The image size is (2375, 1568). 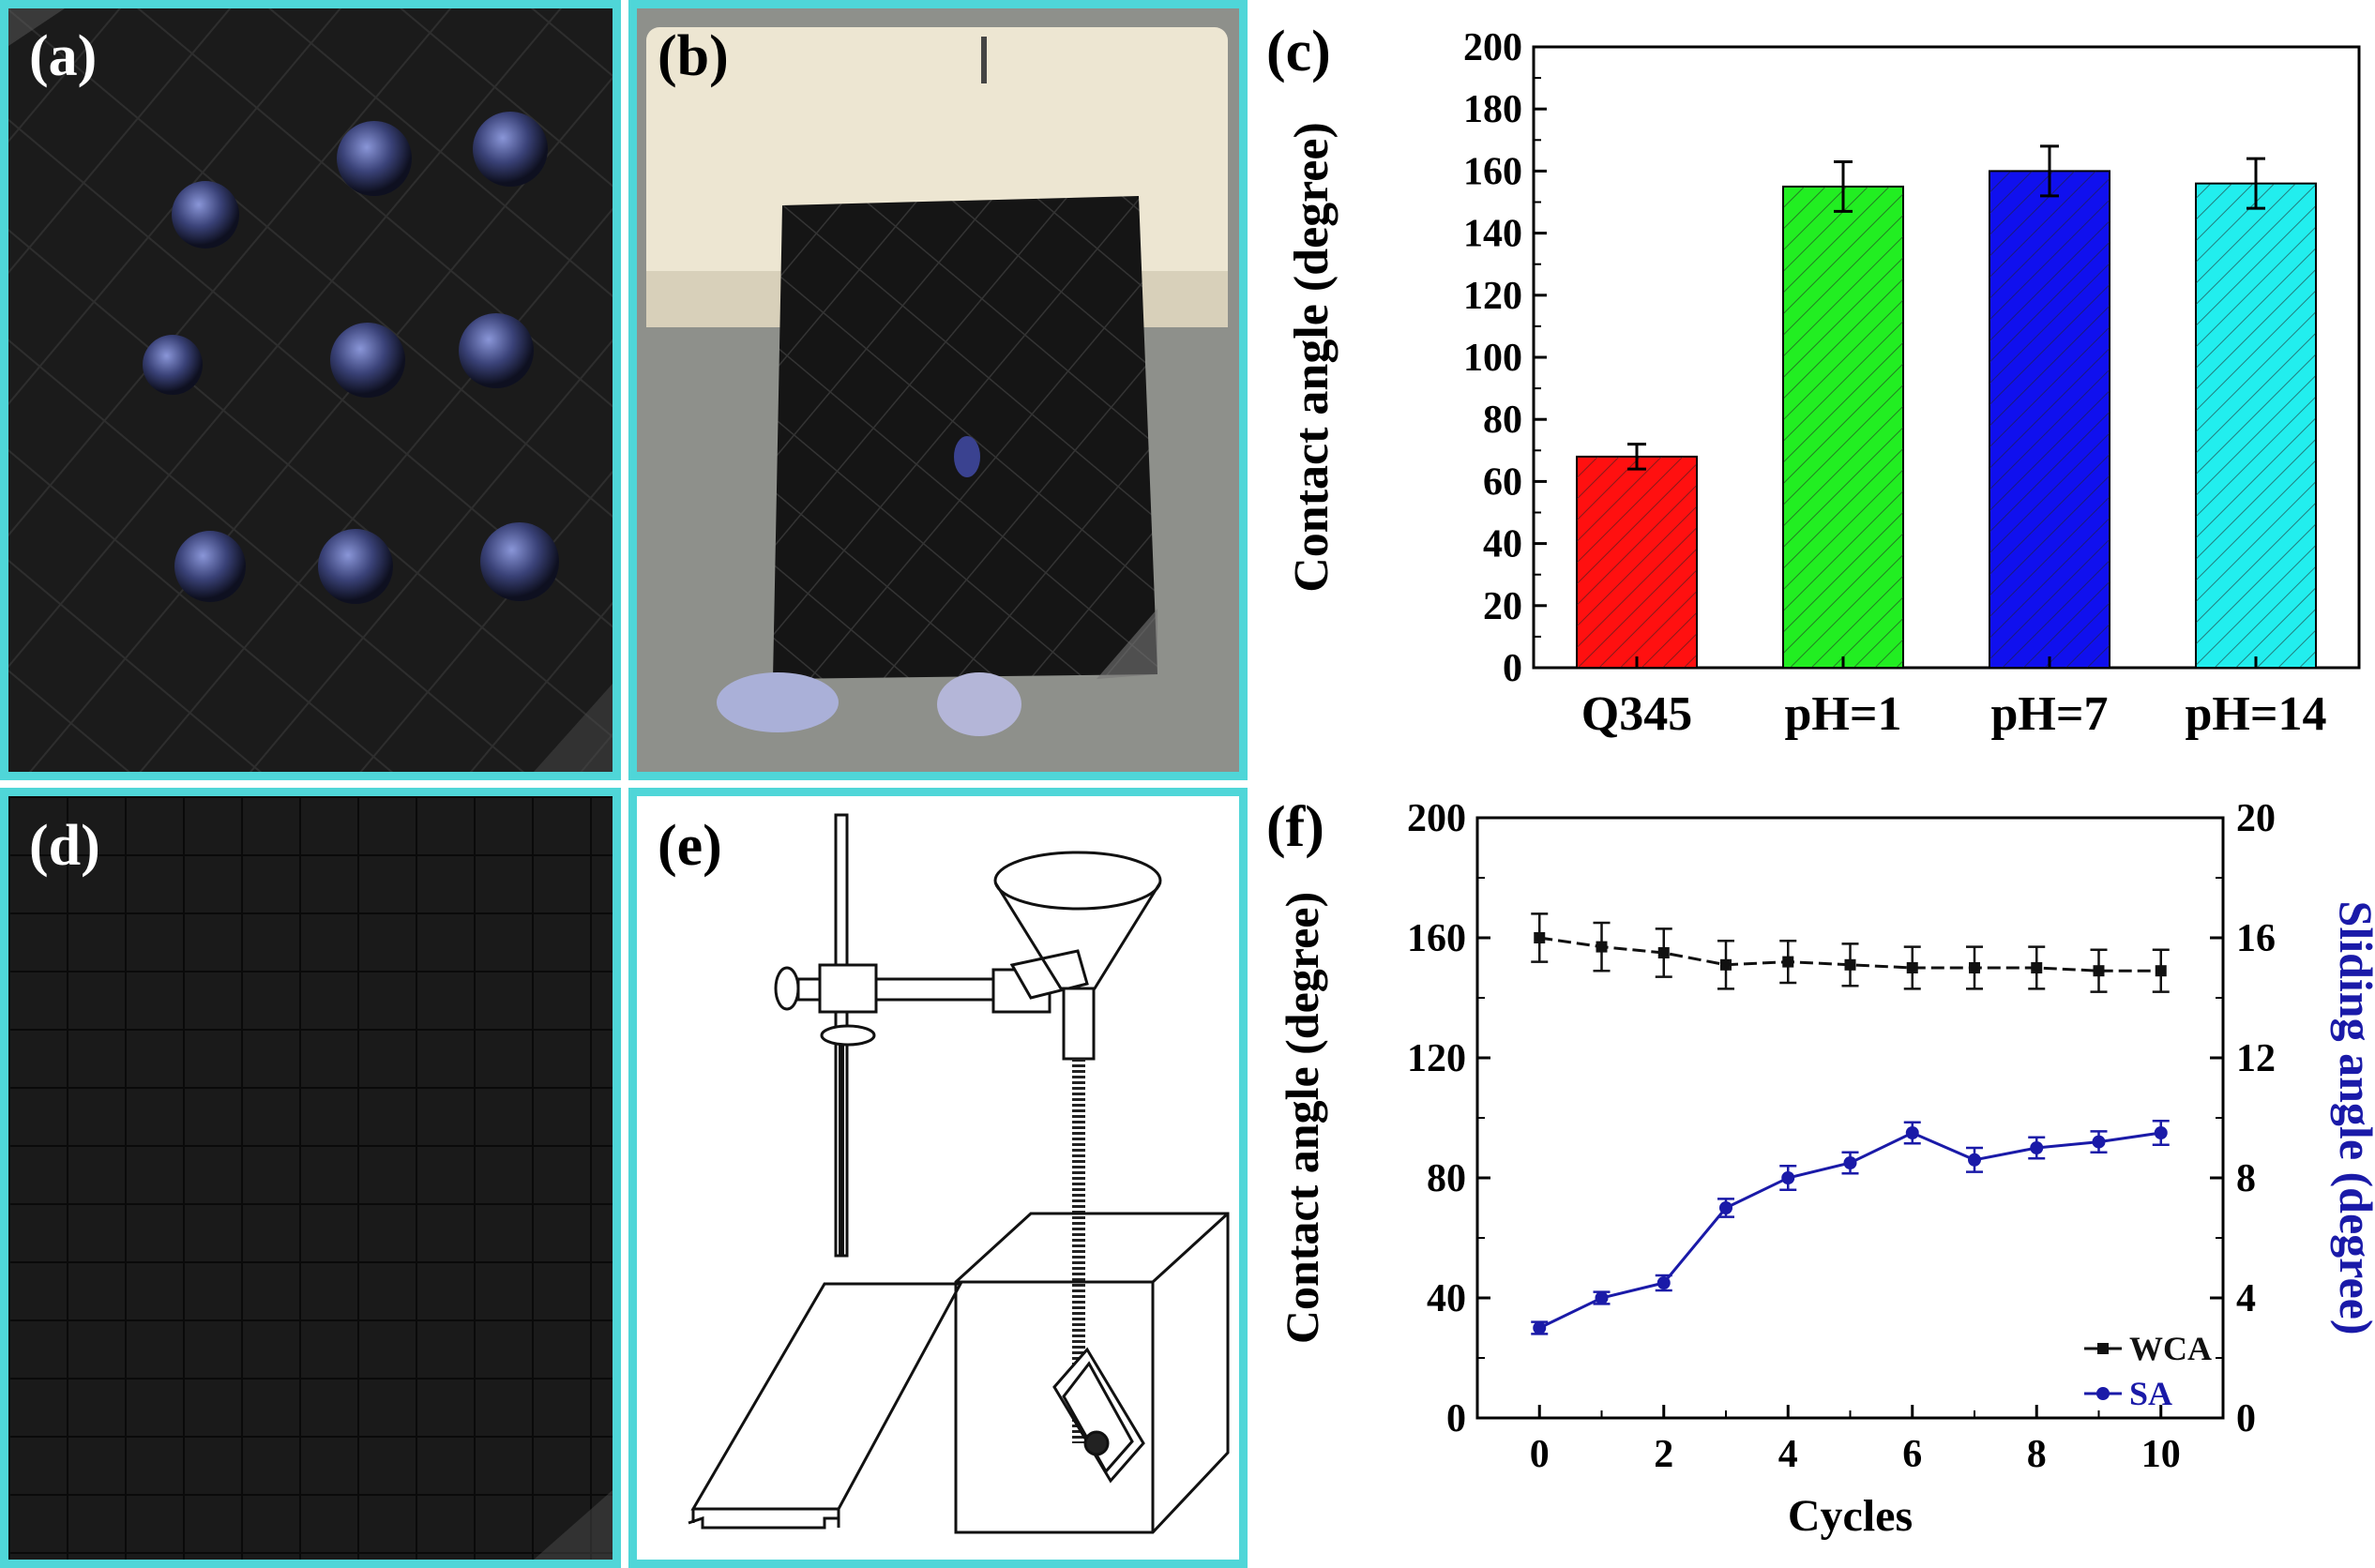 I want to click on panel-e-schematic: (e), so click(x=938, y=1178).